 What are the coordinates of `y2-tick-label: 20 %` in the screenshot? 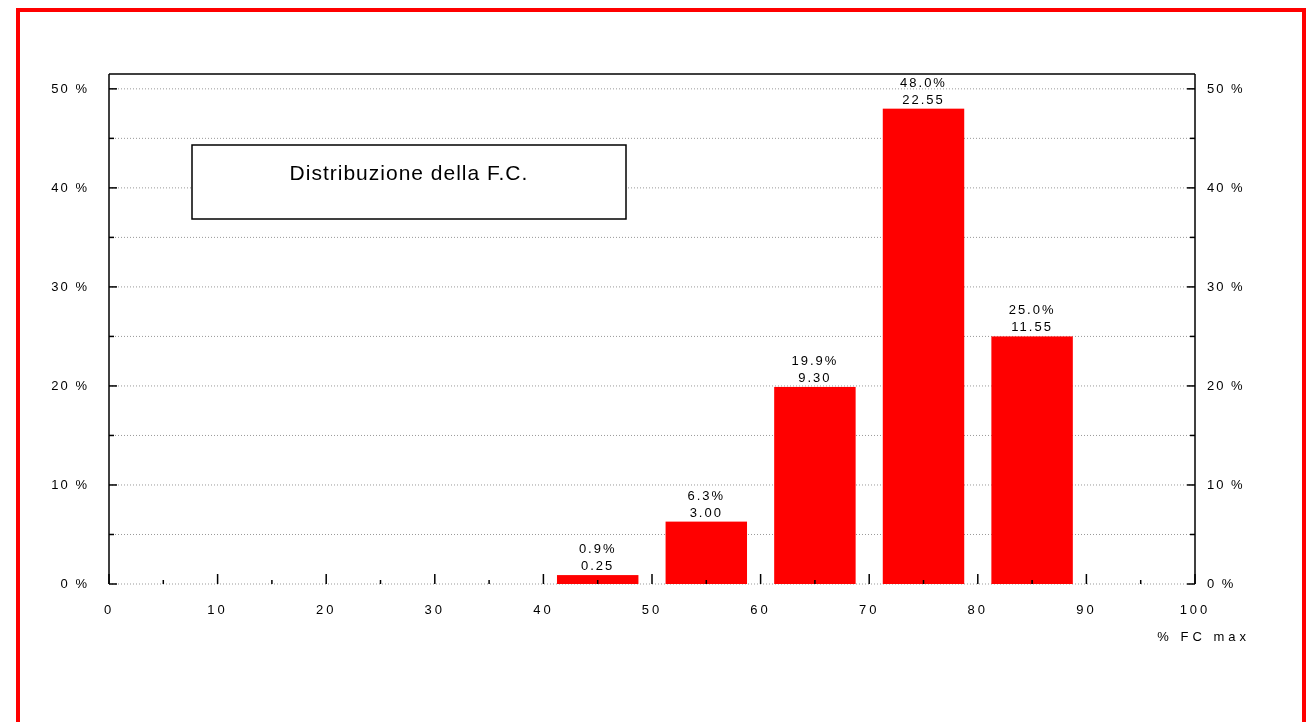 It's located at (1226, 385).